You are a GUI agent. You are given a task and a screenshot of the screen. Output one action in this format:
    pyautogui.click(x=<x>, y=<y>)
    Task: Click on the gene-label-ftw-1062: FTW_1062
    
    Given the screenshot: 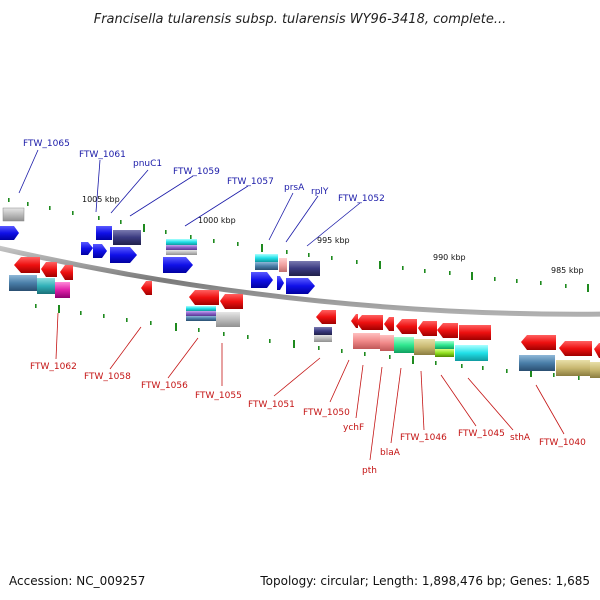 What is the action you would take?
    pyautogui.click(x=53, y=367)
    